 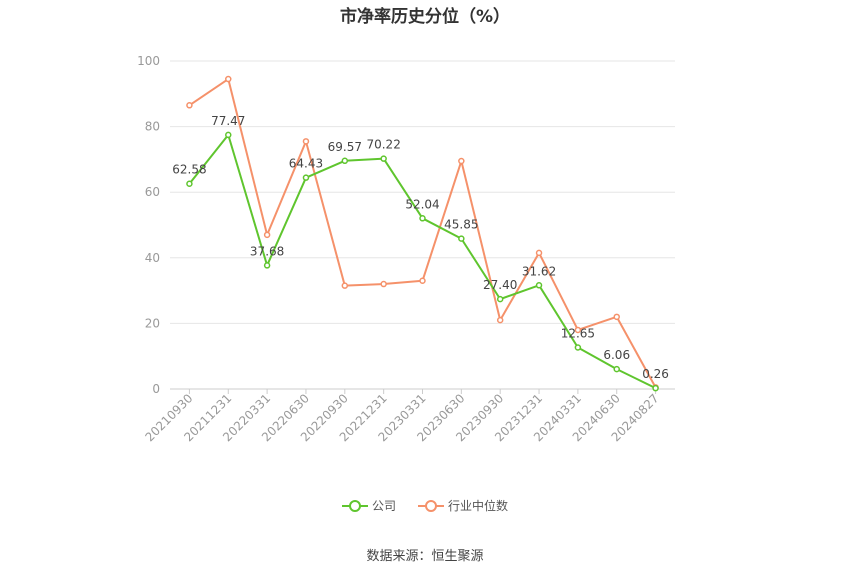 What do you see at coordinates (425, 556) in the screenshot?
I see `source-note: 数据来源：恒生聚源` at bounding box center [425, 556].